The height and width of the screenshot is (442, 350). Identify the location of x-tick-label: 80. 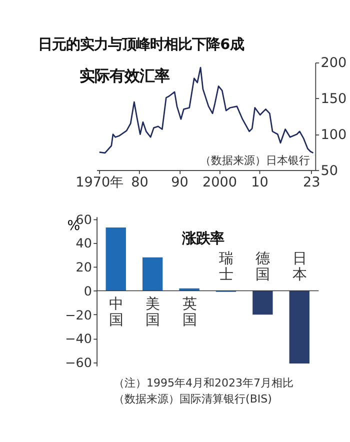
(139, 182).